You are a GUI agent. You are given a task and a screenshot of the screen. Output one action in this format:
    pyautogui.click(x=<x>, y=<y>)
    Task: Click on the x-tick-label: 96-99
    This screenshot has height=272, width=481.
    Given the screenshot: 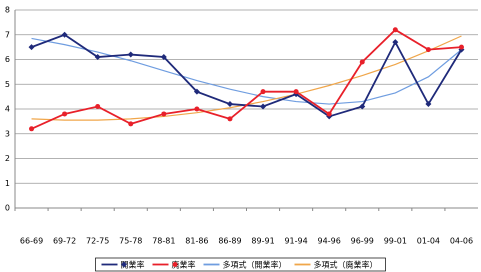 What is the action you would take?
    pyautogui.click(x=362, y=241)
    